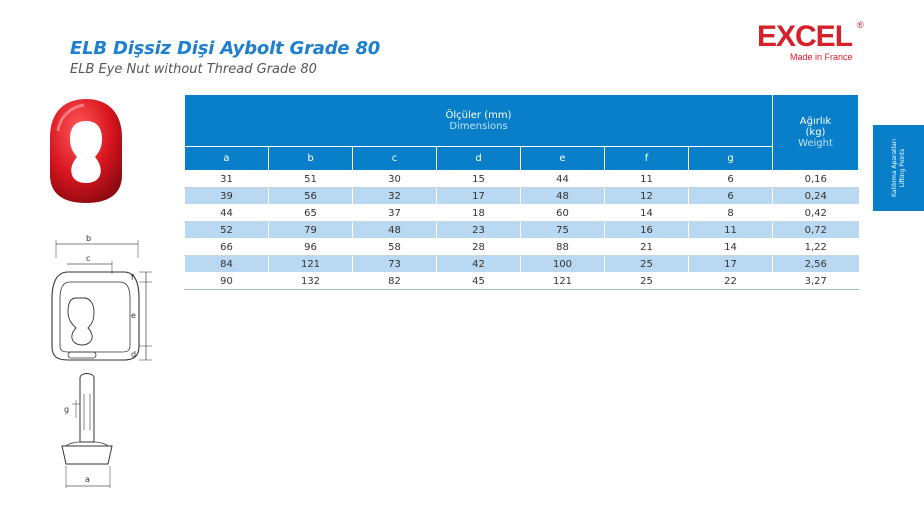  Describe the element at coordinates (902, 168) in the screenshot. I see `side-tab-label-en: Lifting Points` at that location.